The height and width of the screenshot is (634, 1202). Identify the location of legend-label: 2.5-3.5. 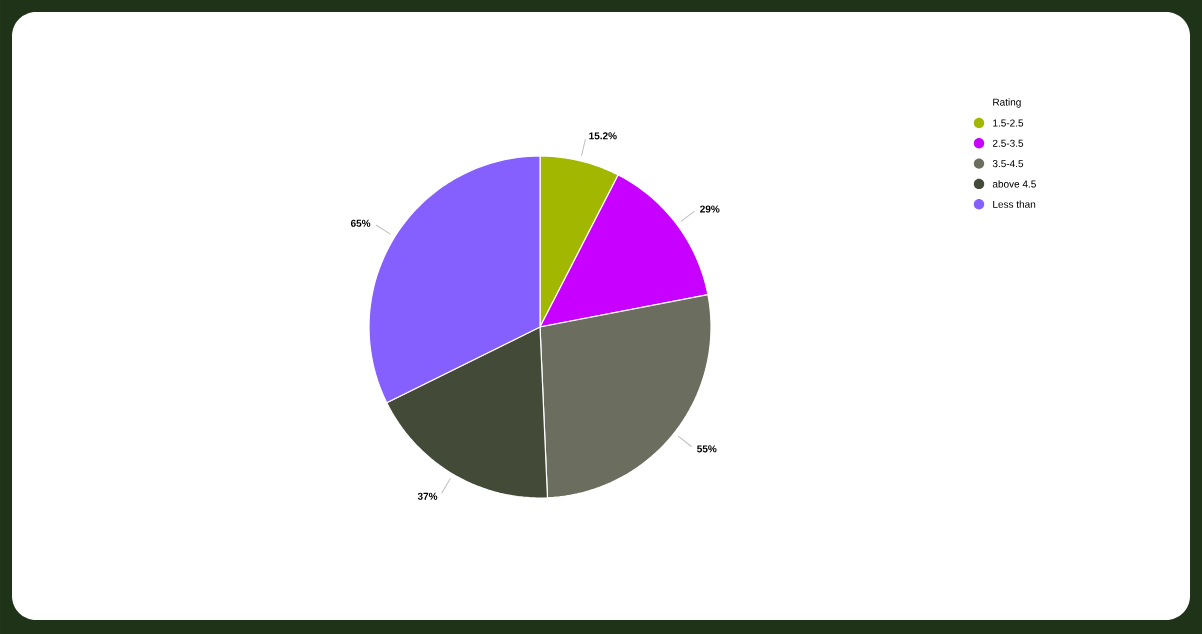
(1008, 143).